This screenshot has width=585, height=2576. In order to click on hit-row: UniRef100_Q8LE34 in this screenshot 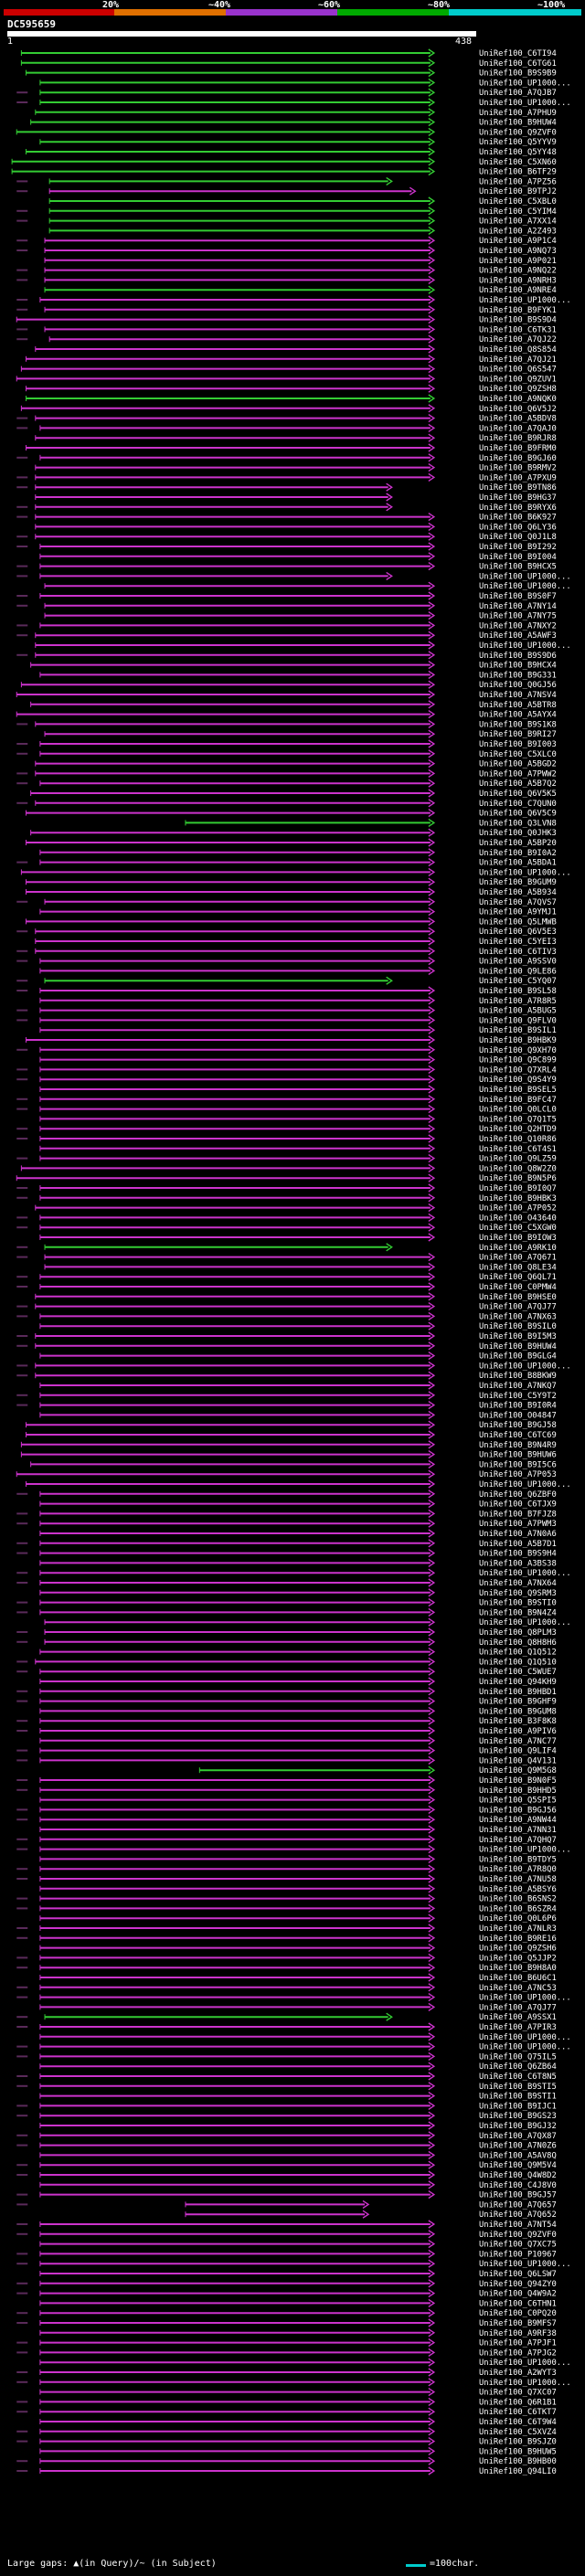, I will do `click(300, 1267)`.